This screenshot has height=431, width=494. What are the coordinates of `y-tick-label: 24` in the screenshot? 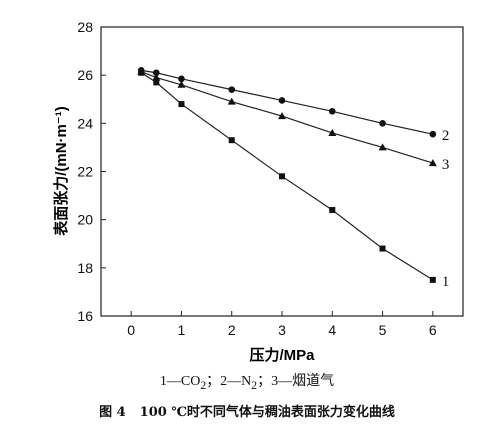 It's located at (85, 123).